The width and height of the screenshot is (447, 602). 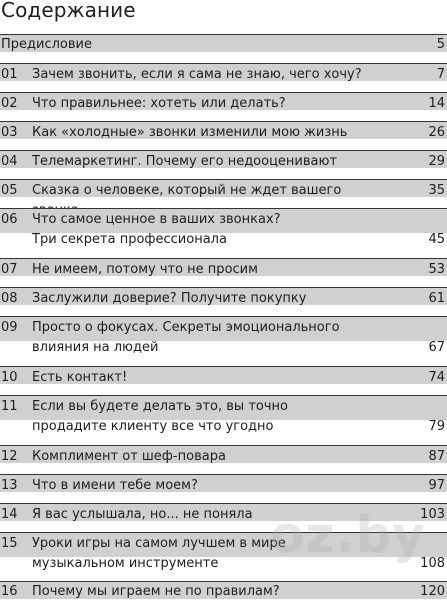 What do you see at coordinates (436, 485) in the screenshot?
I see `toc-page-number: 97` at bounding box center [436, 485].